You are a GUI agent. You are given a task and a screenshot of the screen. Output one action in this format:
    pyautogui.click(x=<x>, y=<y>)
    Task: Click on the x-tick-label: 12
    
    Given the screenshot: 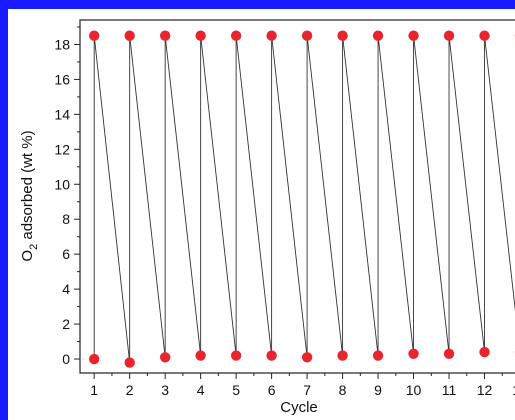 What is the action you would take?
    pyautogui.click(x=485, y=390)
    